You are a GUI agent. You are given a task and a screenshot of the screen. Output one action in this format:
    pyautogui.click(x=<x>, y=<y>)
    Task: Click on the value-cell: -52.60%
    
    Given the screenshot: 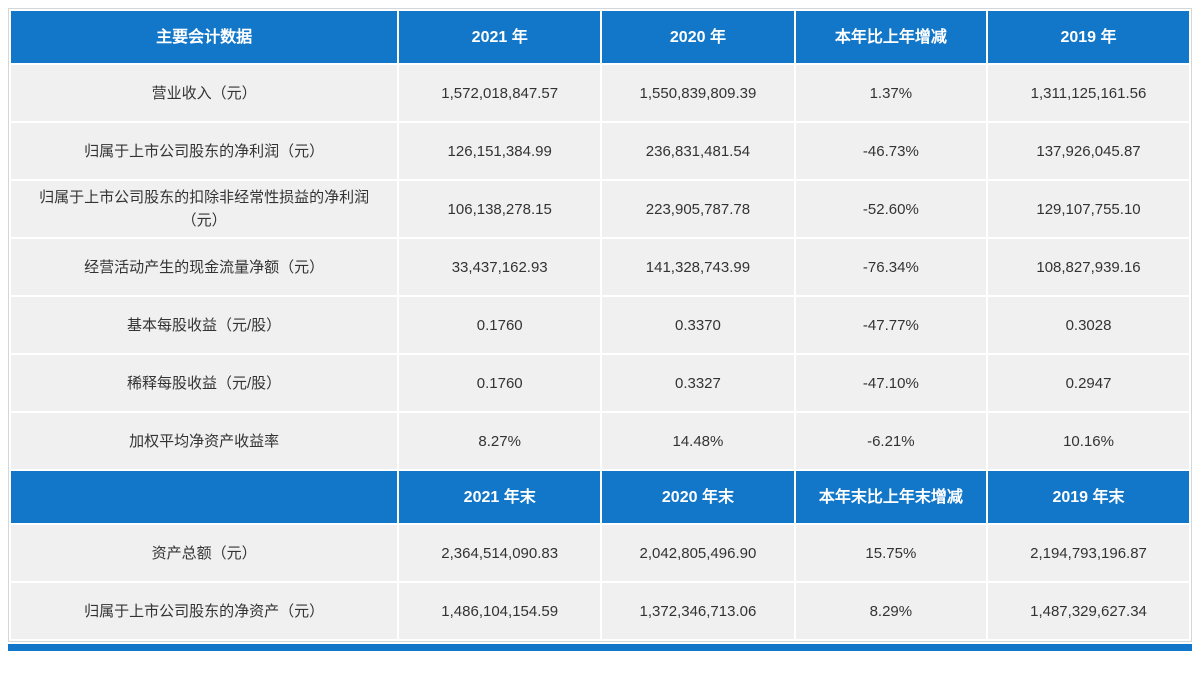 What is the action you would take?
    pyautogui.click(x=891, y=209)
    